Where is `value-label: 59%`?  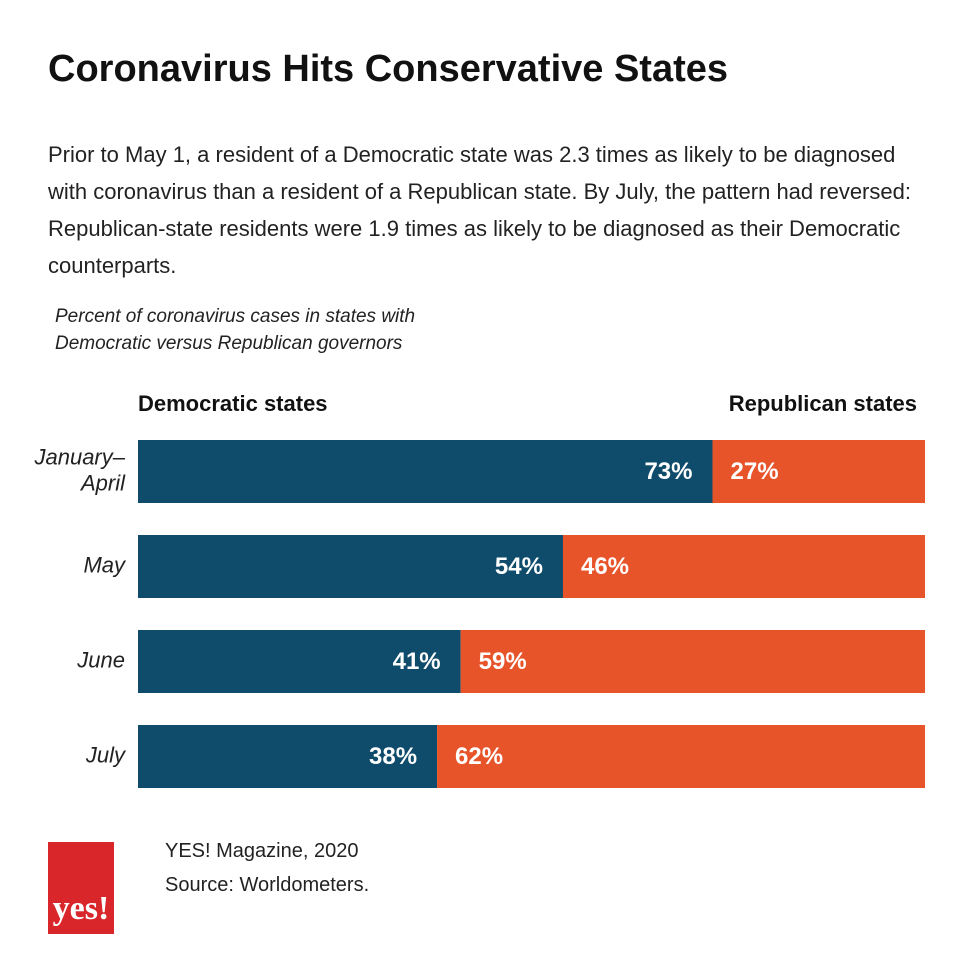 value-label: 59% is located at coordinates (503, 661).